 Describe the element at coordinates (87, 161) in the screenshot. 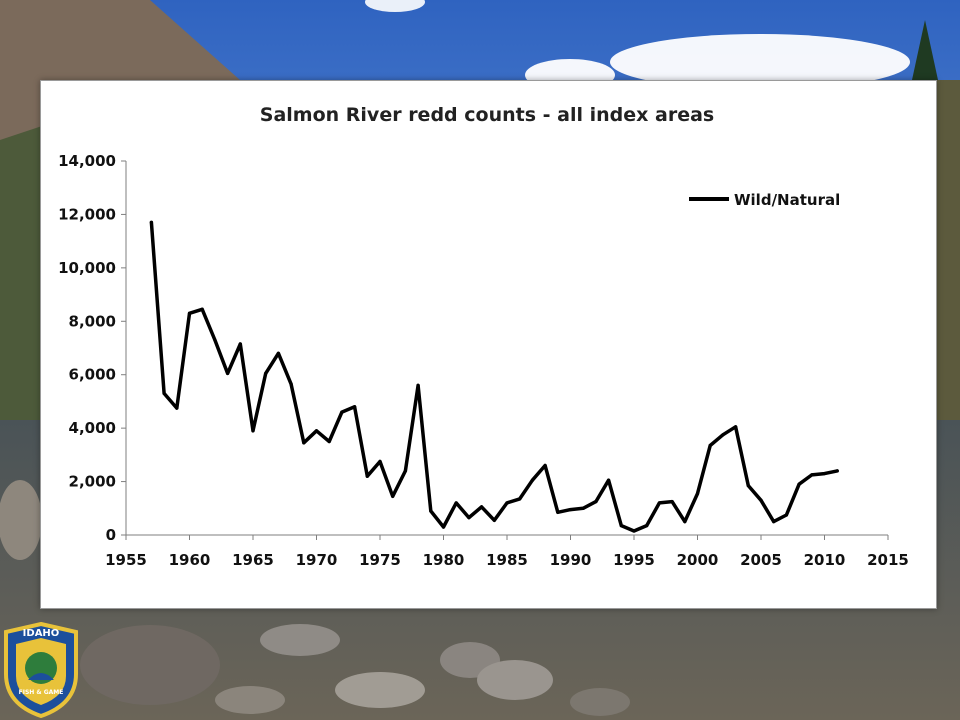

I see `y-tick-label: 14,000` at that location.